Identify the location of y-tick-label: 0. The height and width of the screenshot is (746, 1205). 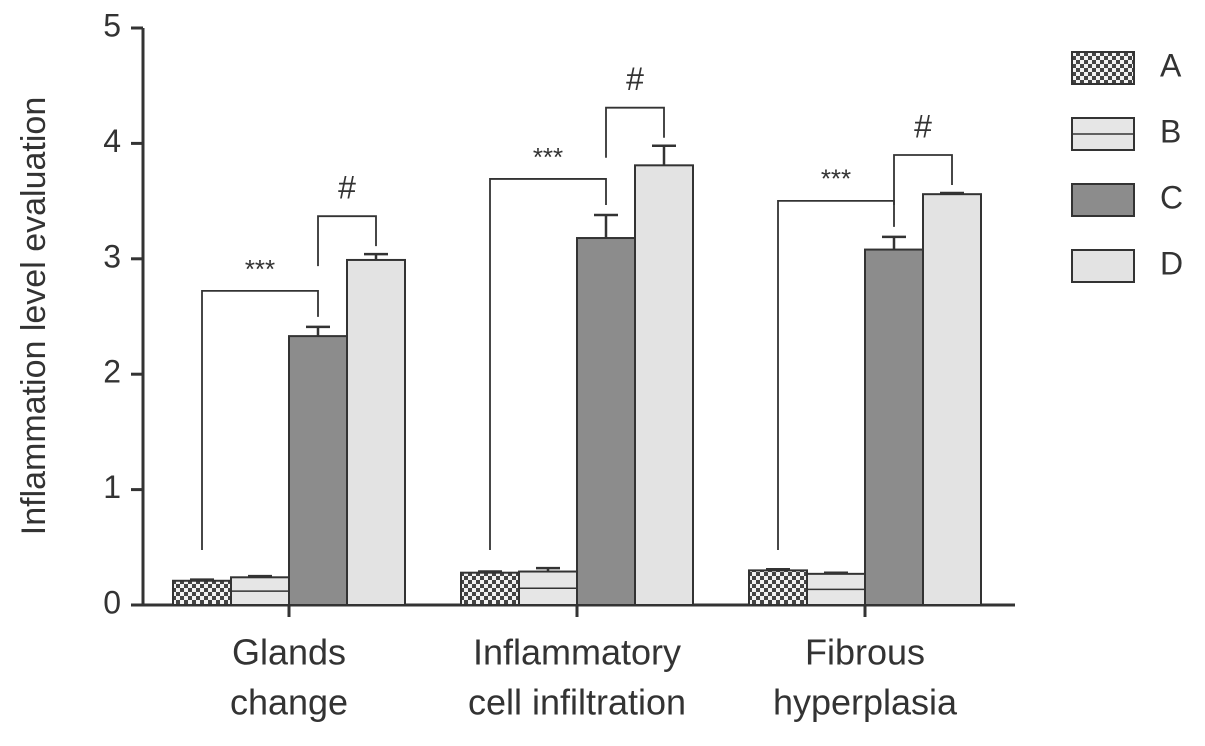
(112, 602).